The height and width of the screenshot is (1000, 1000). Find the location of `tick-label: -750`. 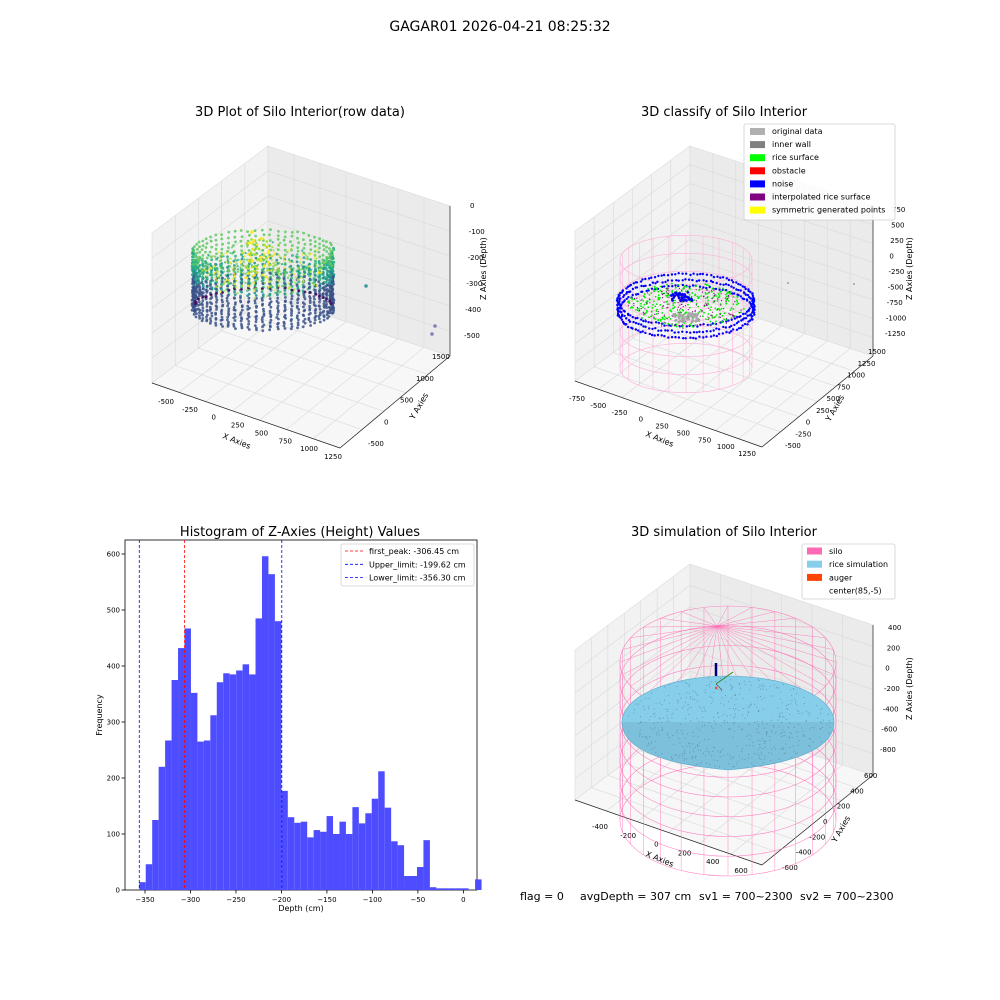

tick-label: -750 is located at coordinates (895, 303).